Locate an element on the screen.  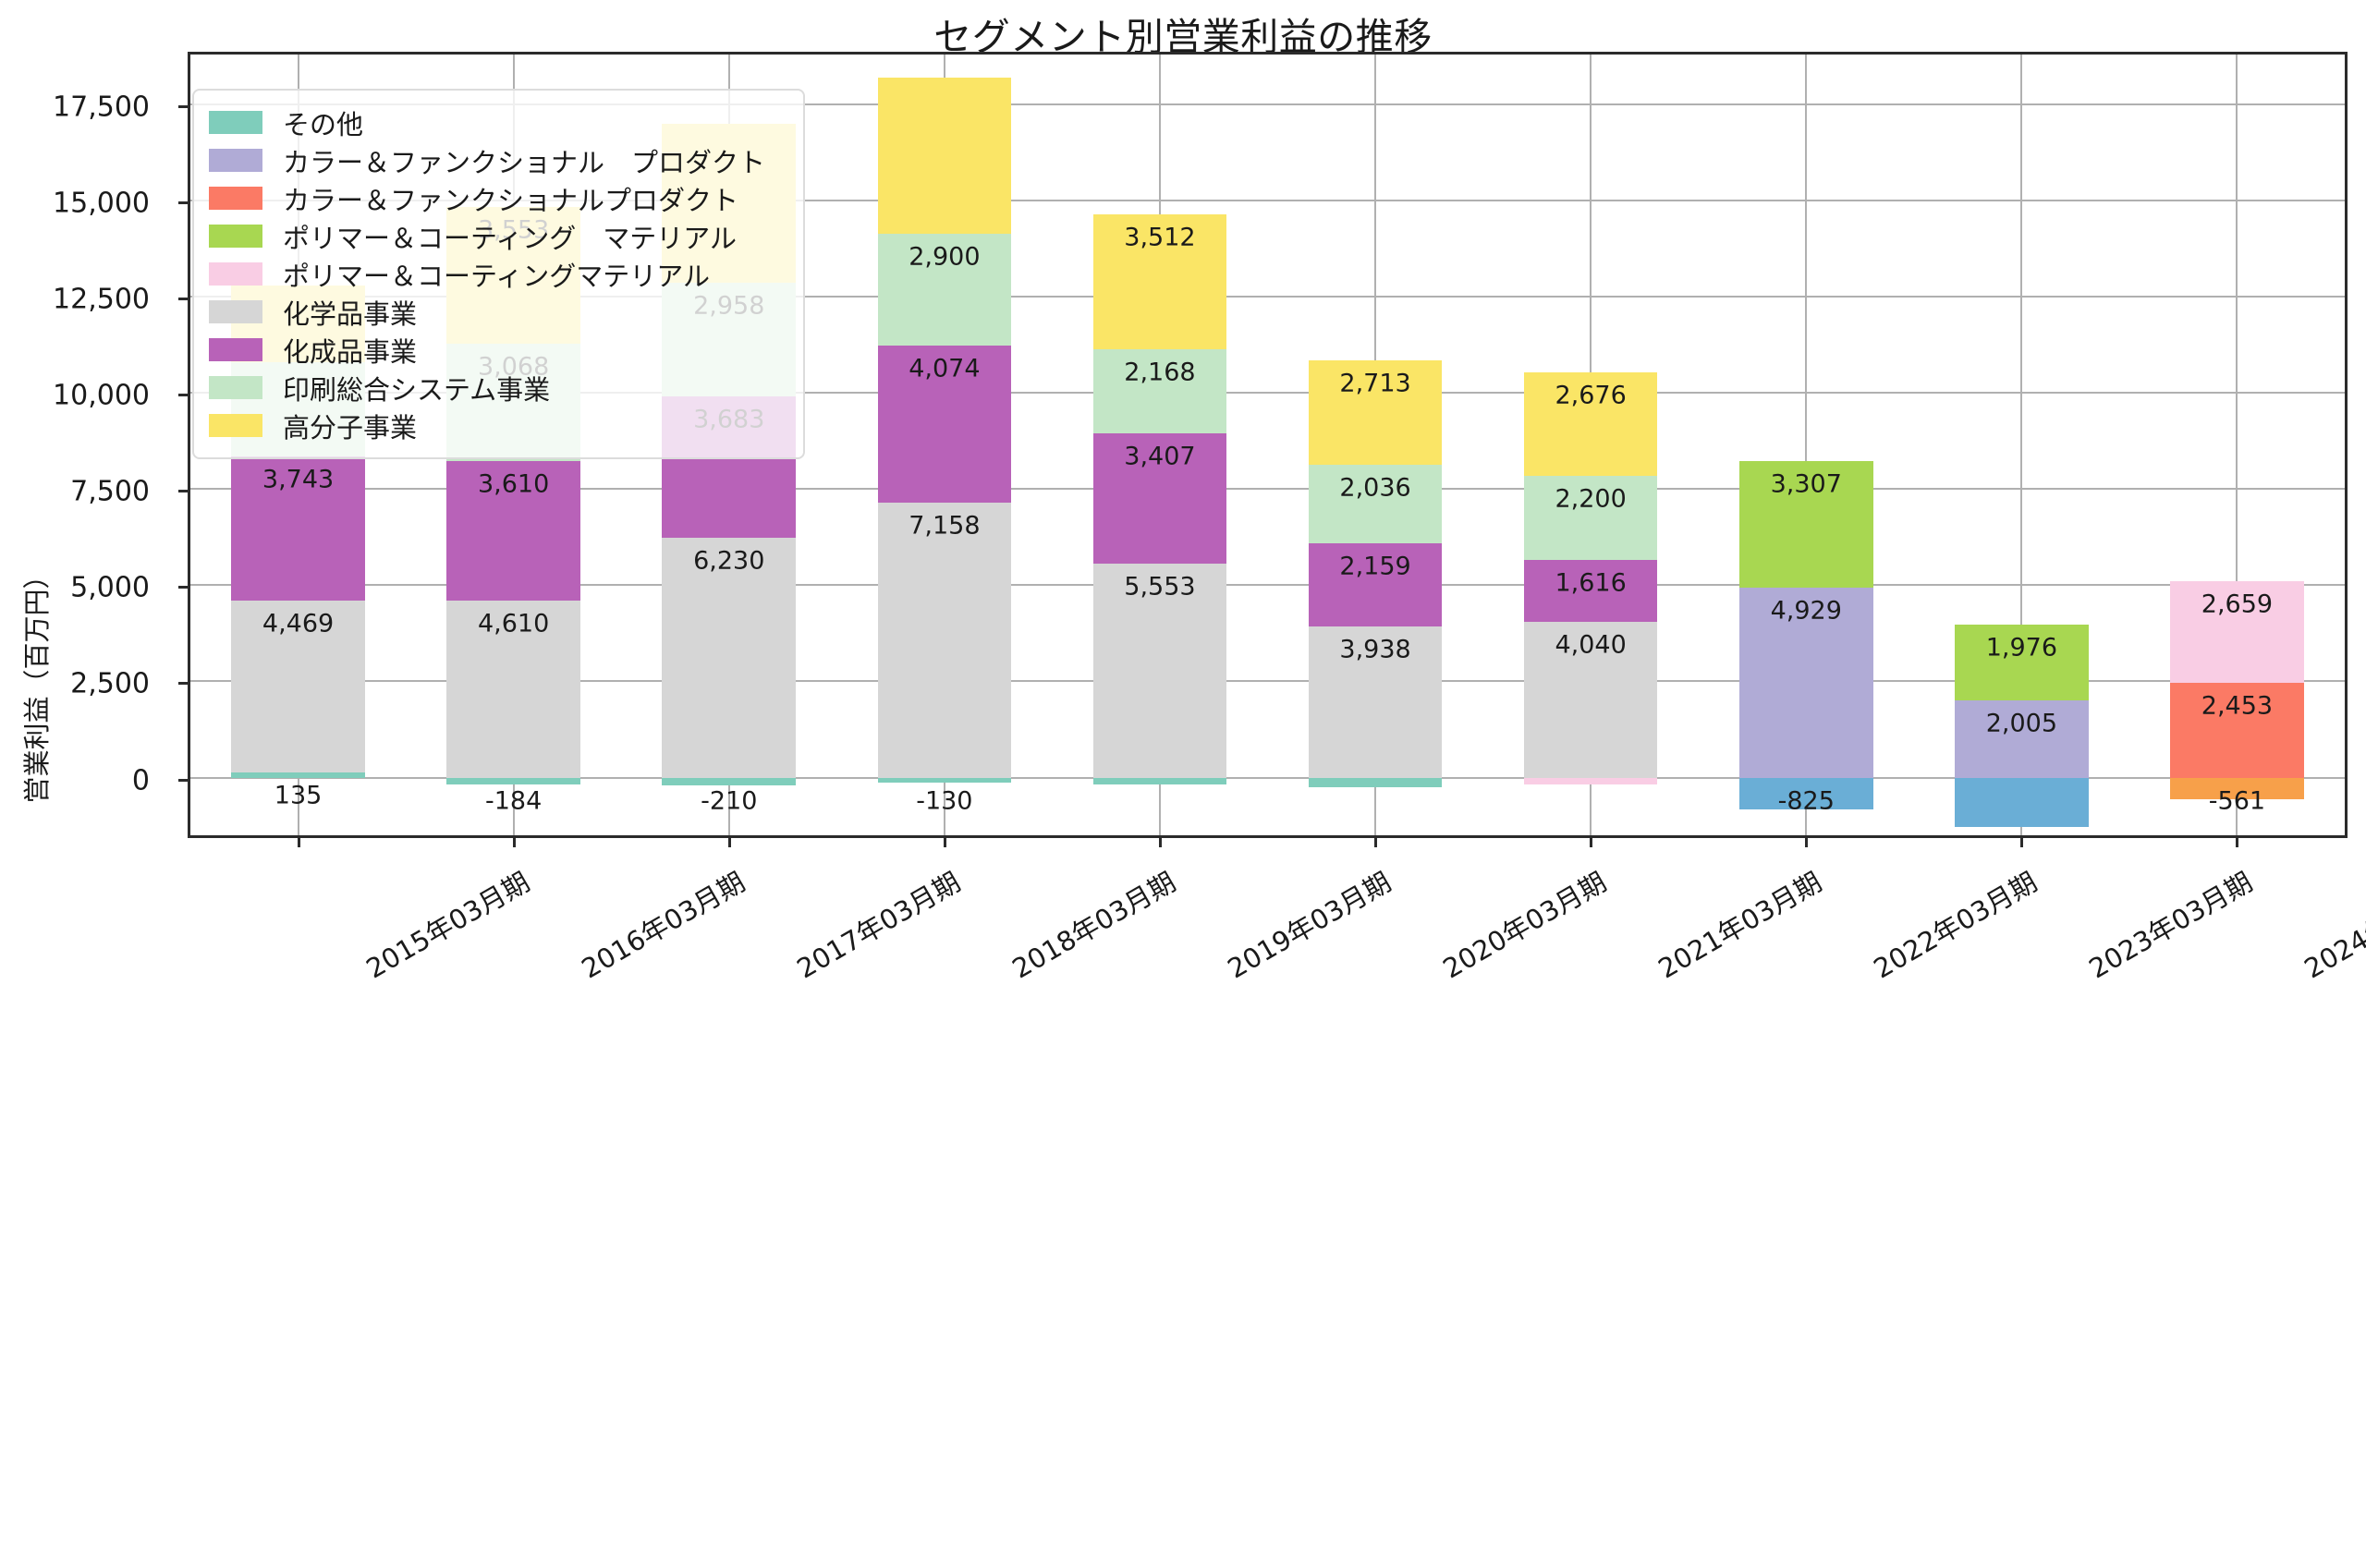
y-tick-label: 0 is located at coordinates (140, 780).